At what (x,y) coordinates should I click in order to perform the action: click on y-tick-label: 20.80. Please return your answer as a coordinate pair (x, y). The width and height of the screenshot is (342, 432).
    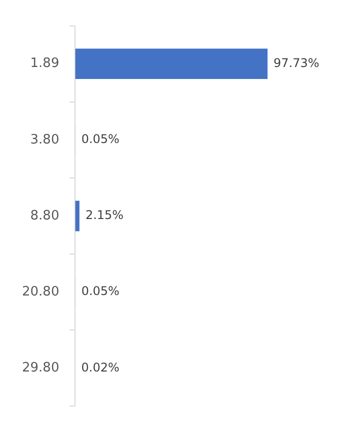
    Looking at the image, I should click on (41, 292).